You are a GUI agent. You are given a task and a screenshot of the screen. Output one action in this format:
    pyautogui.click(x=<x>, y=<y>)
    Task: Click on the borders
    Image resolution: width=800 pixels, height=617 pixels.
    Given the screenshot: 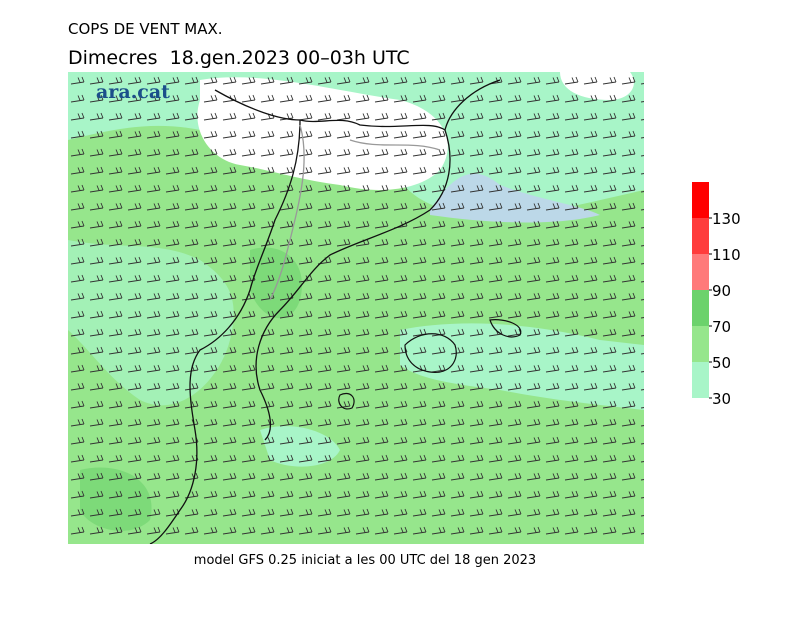 What is the action you would take?
    pyautogui.click(x=355, y=212)
    